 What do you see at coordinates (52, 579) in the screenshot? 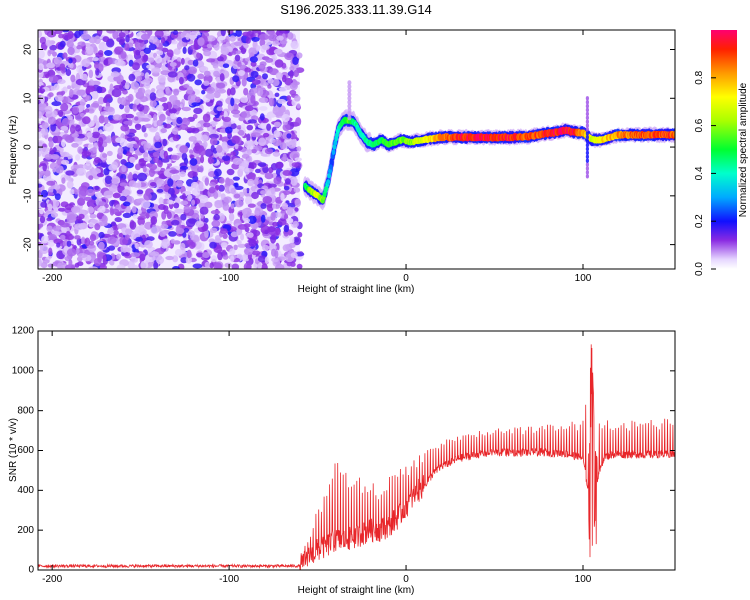
I see `snr-x-tick-label: -200` at bounding box center [52, 579].